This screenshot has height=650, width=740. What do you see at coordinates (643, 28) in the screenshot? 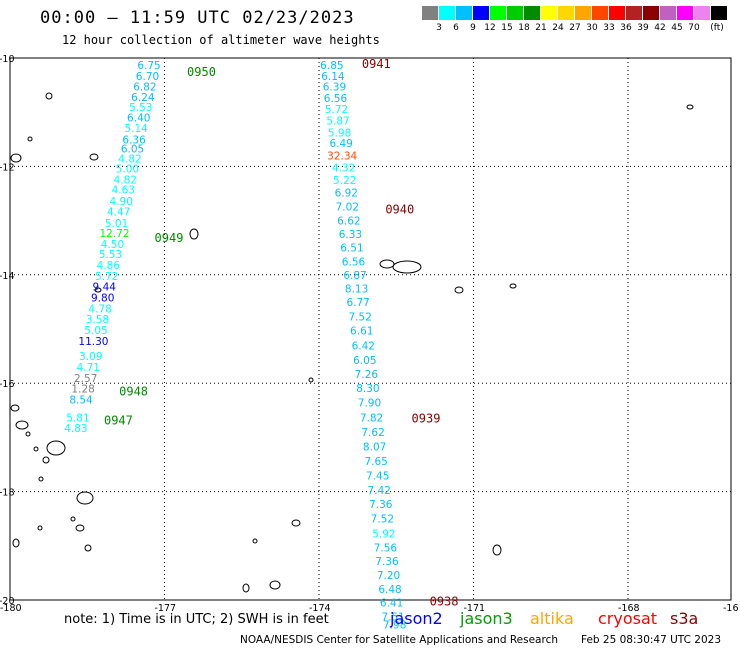
I see `colorbar-tick-label: 39` at bounding box center [643, 28].